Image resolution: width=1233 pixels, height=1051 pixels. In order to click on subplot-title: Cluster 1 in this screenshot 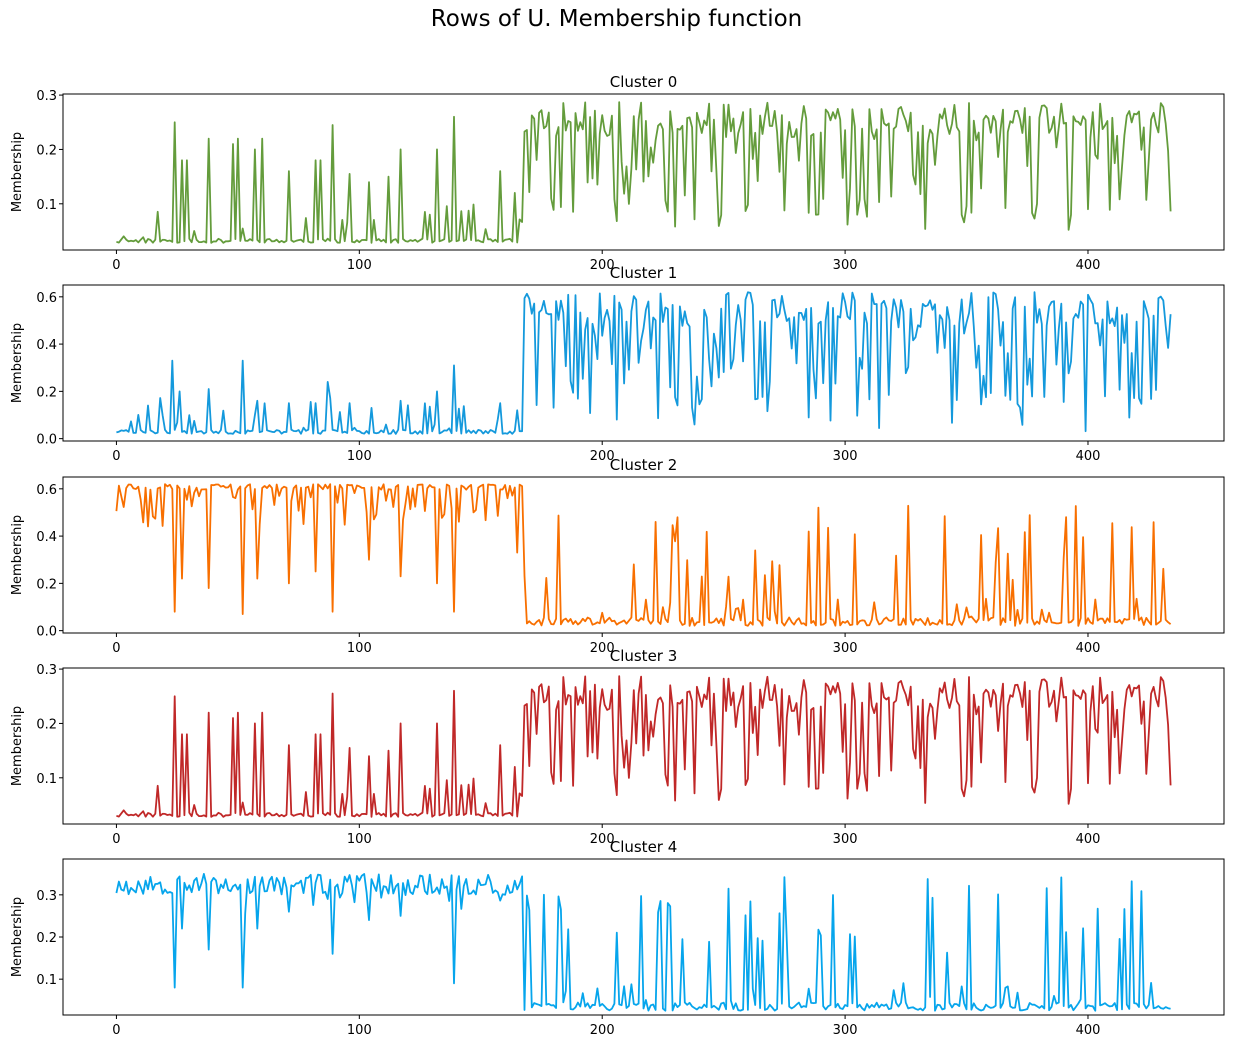, I will do `click(644, 273)`.